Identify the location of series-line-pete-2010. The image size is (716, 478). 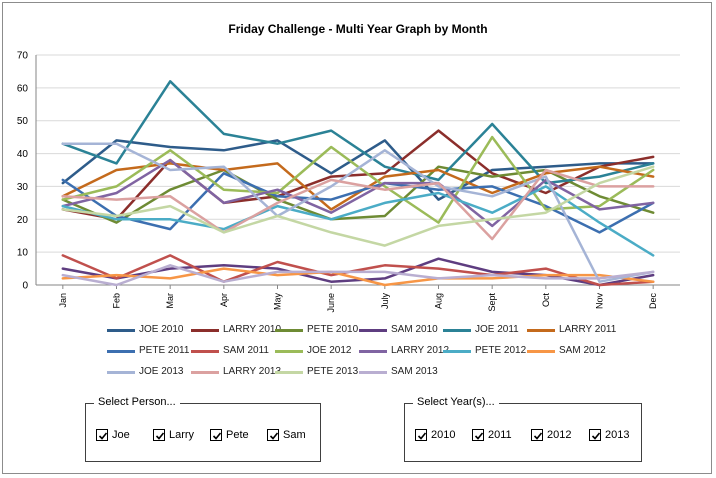
(358, 194).